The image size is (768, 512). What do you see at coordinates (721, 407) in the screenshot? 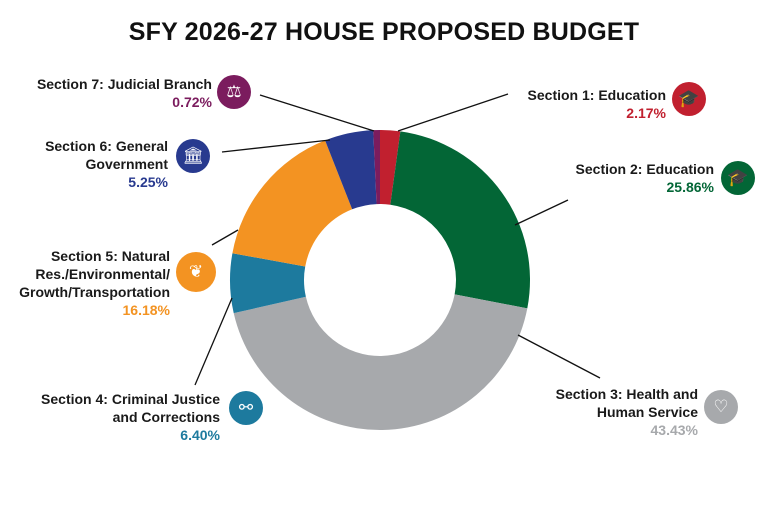
I see `heart-plus-icon: ♡` at bounding box center [721, 407].